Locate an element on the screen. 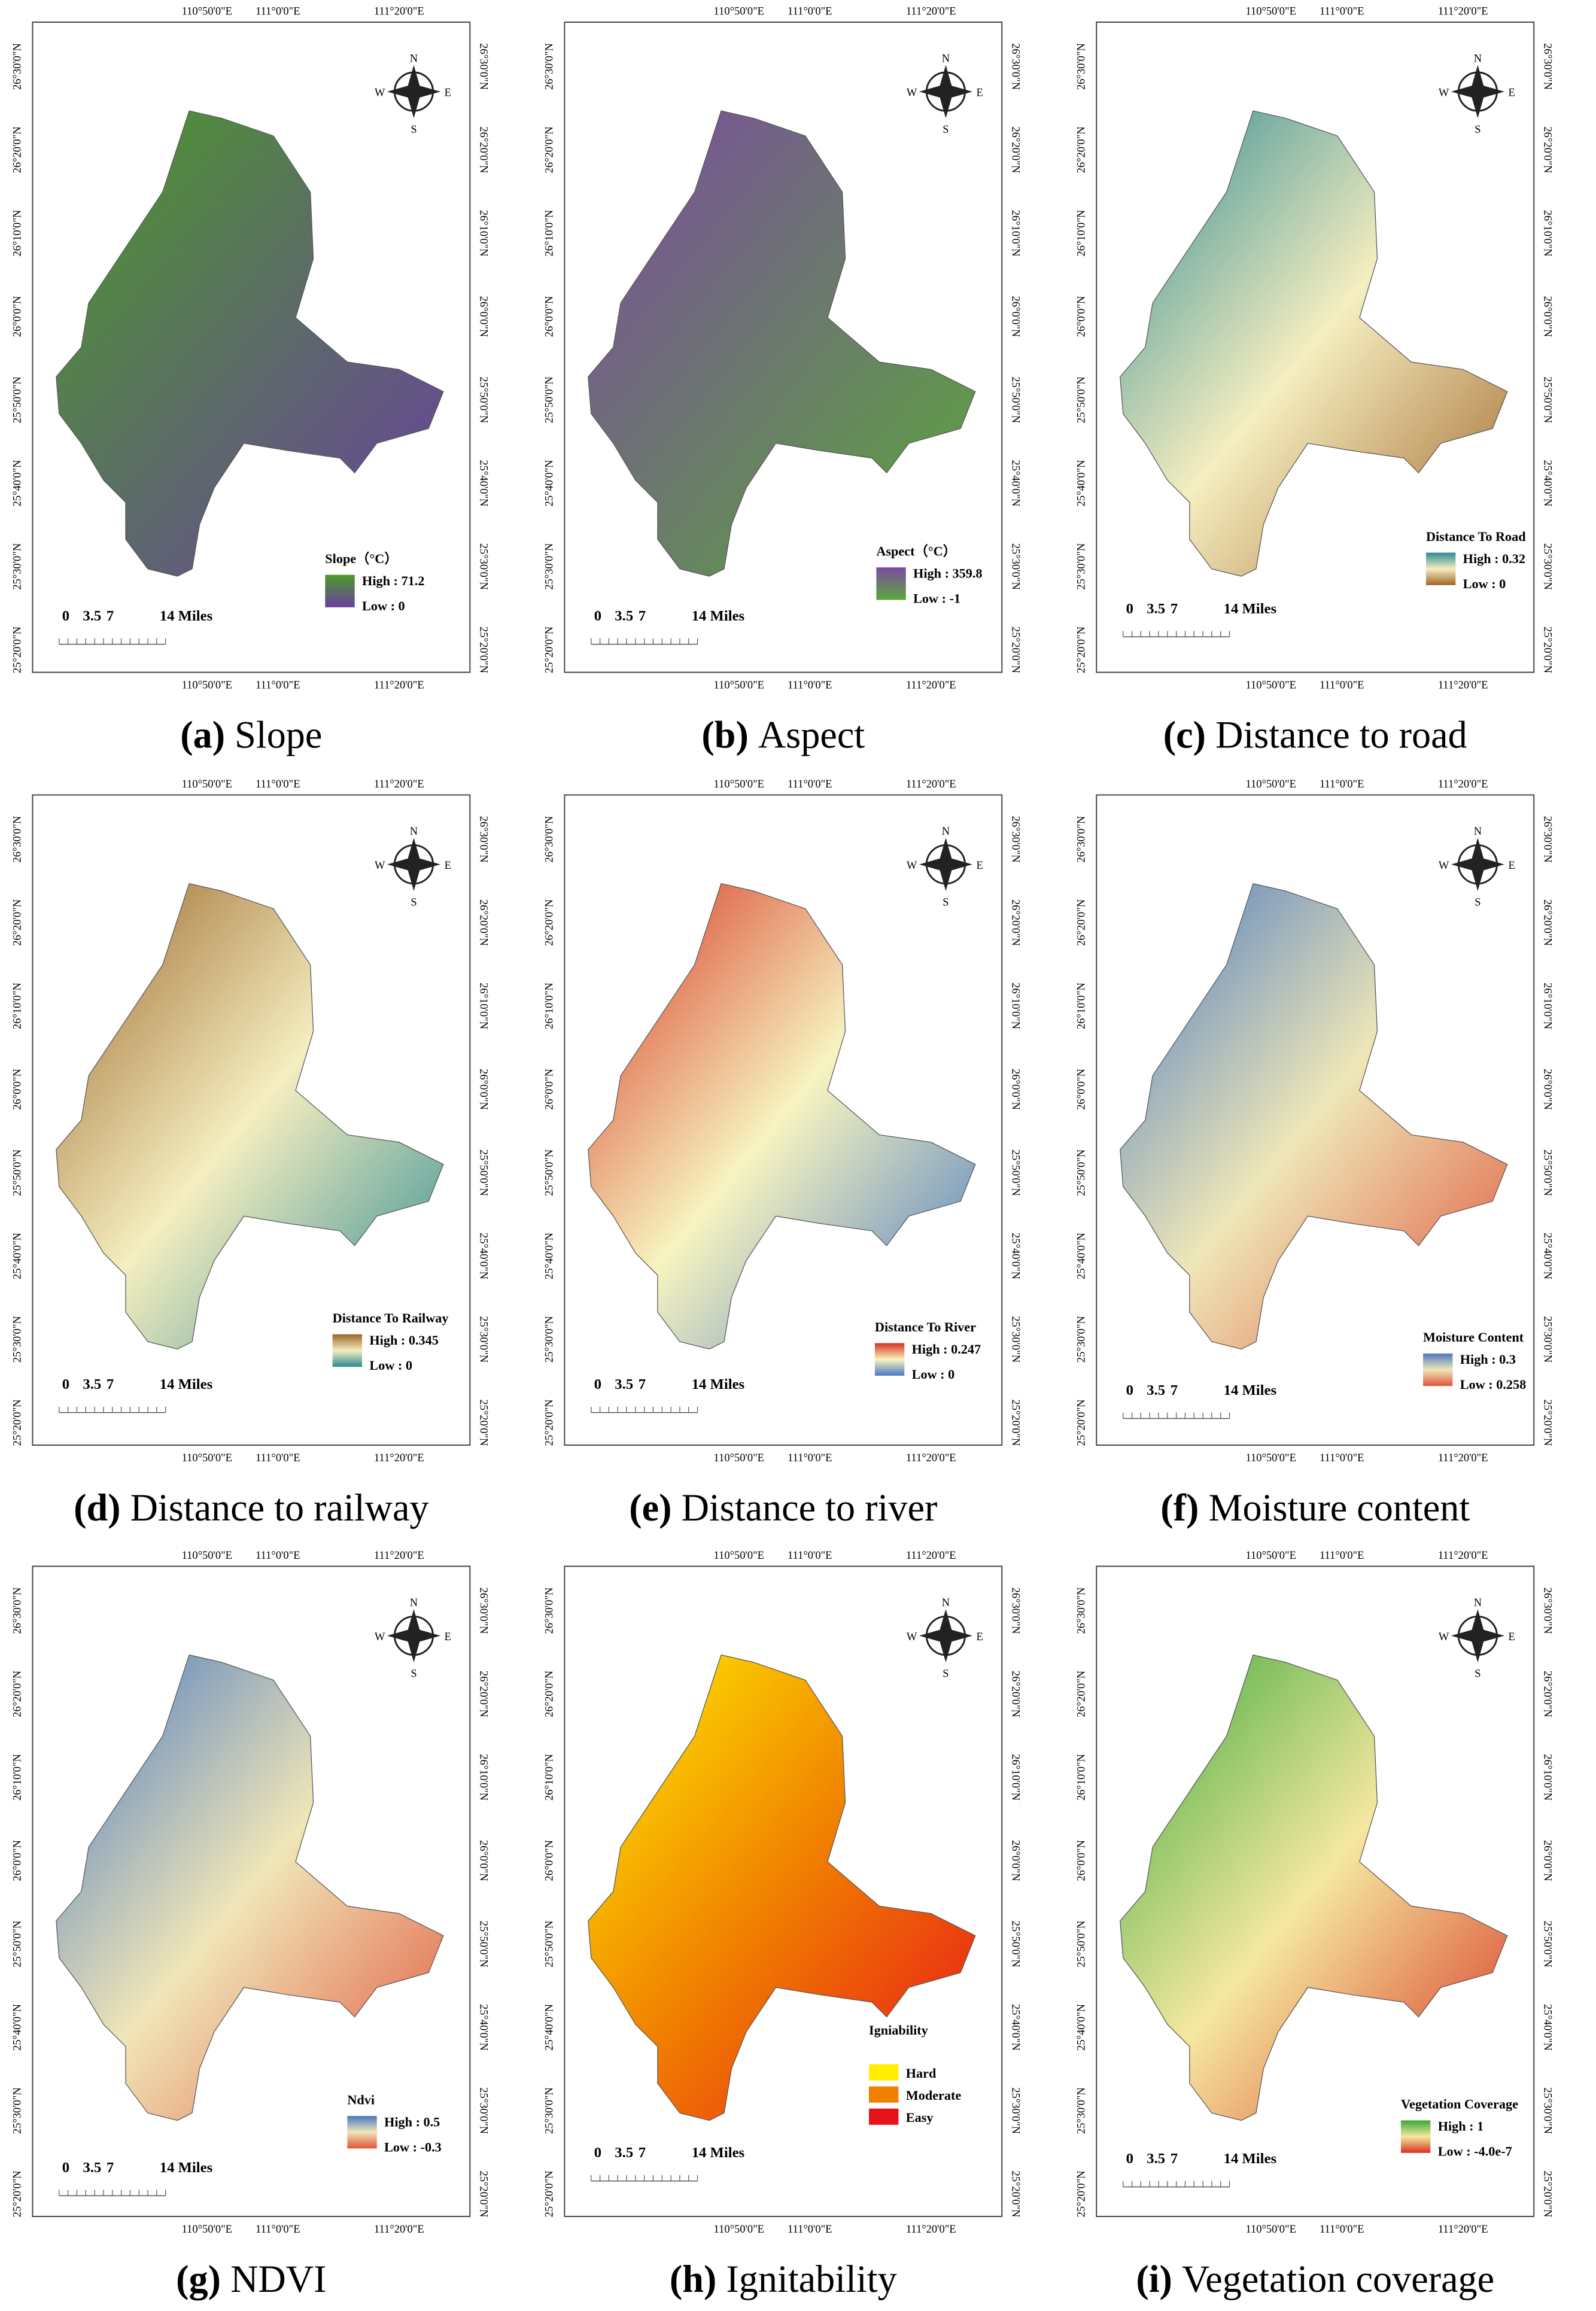 The height and width of the screenshot is (2311, 1596). compass-w: W is located at coordinates (1444, 866).